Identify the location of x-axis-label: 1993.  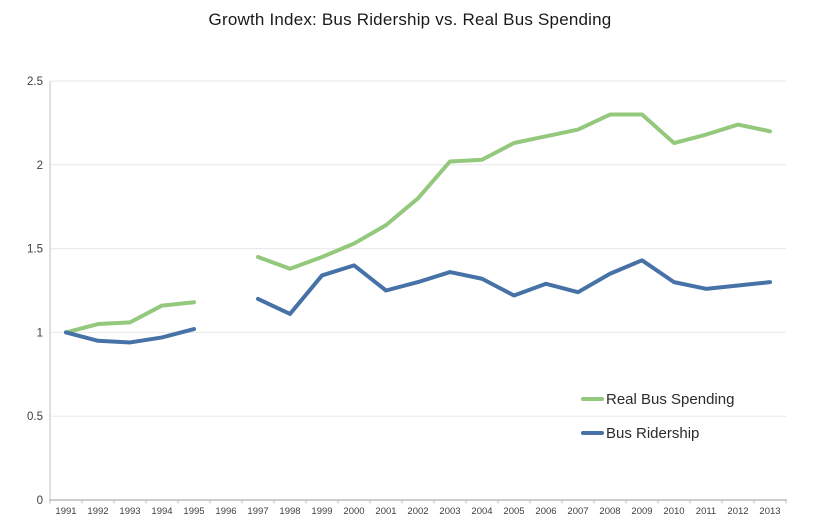
(129, 511).